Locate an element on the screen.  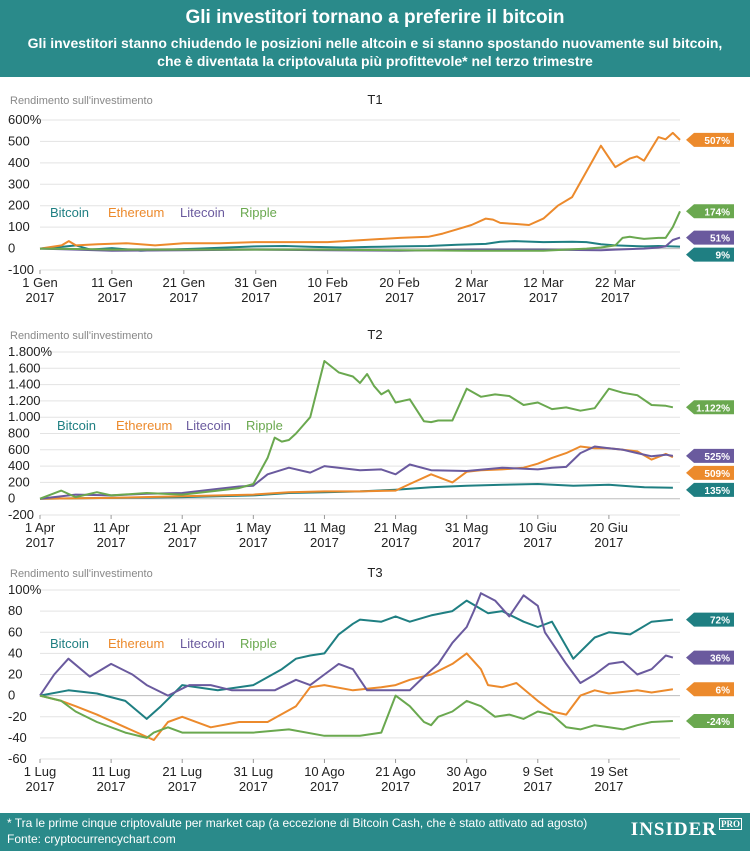
x-tick-label: 31 Gen is located at coordinates (255, 282).